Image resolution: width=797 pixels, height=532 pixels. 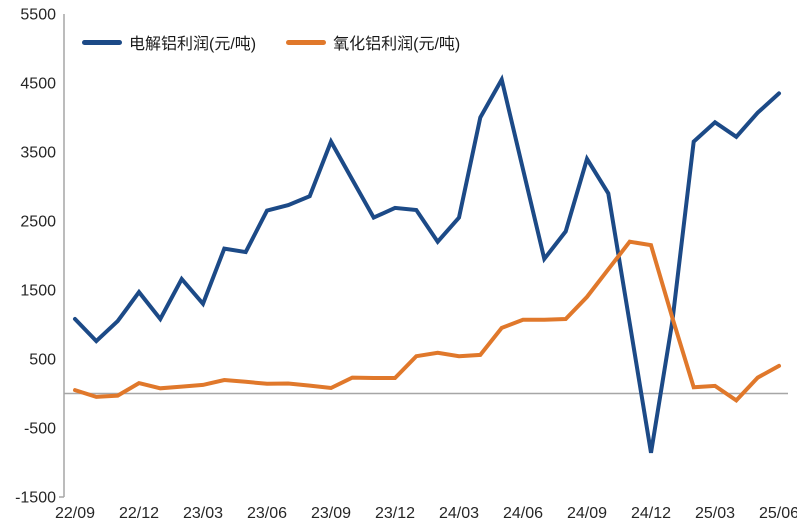 I want to click on x-tick-label: 24/06, so click(x=523, y=513).